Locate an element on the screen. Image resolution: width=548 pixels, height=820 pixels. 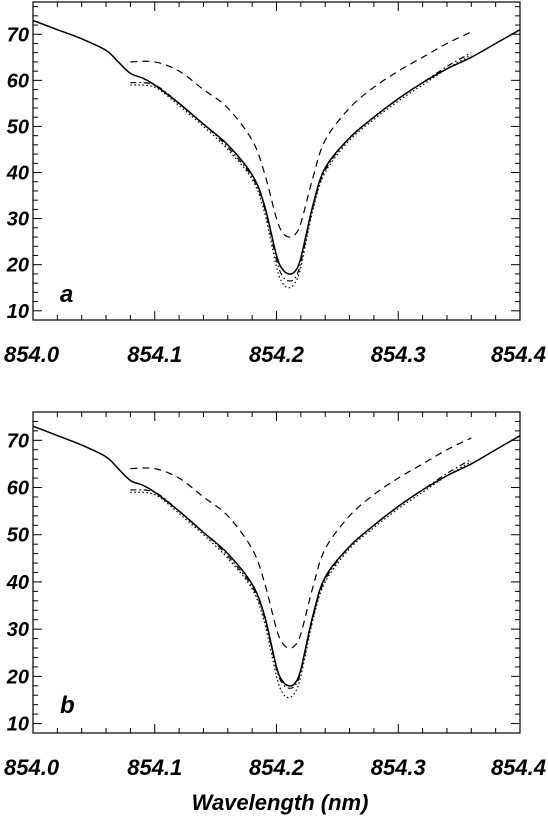
panel-label: b is located at coordinates (67, 705).